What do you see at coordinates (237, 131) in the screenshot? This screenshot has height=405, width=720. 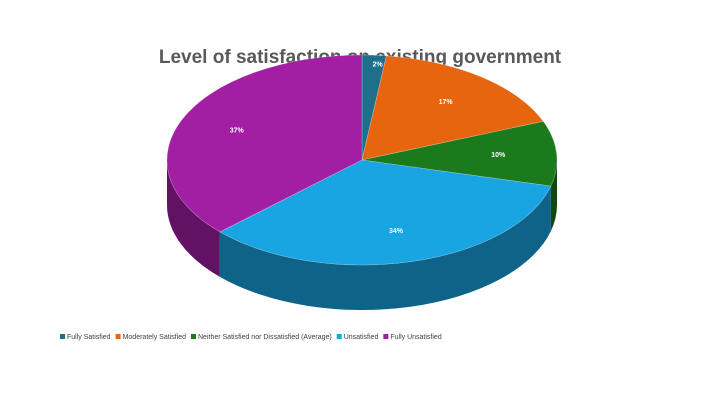 I see `slice-label: 37%` at bounding box center [237, 131].